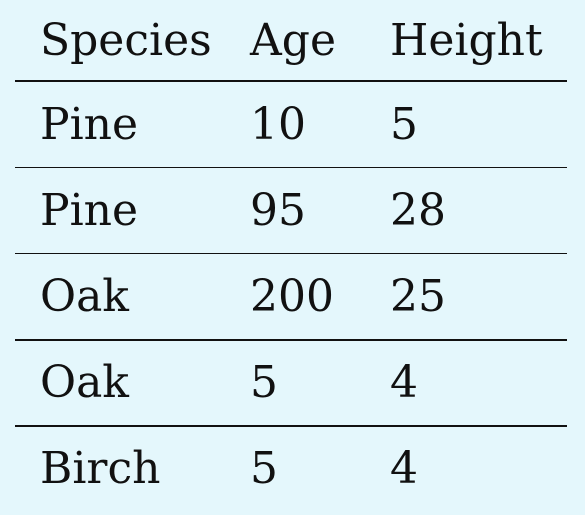  I want to click on cell-height: 5, so click(404, 124).